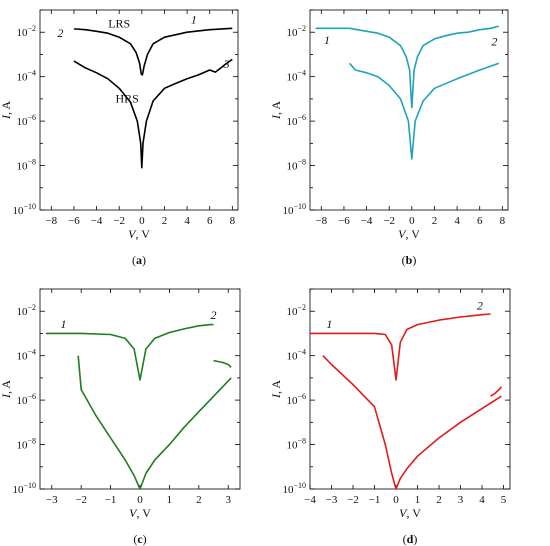 This screenshot has height=546, width=550. What do you see at coordinates (126, 98) in the screenshot?
I see `annotation-label: HRS` at bounding box center [126, 98].